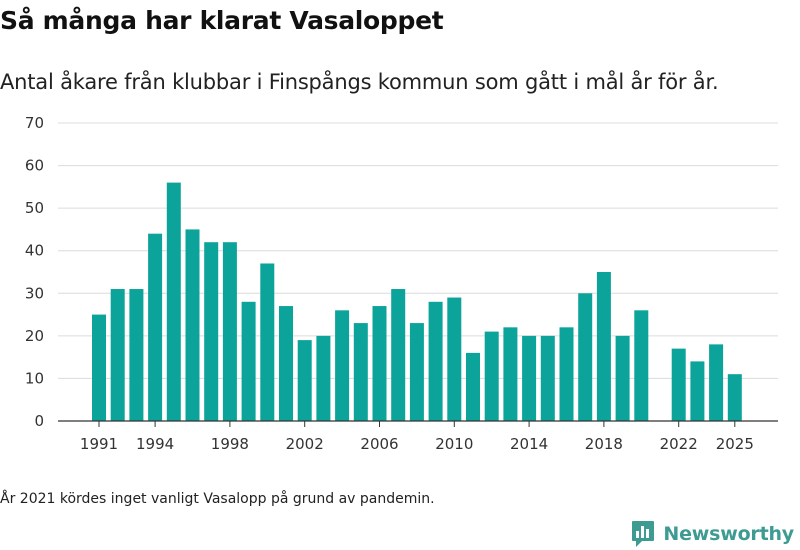 Image resolution: width=800 pixels, height=550 pixels. What do you see at coordinates (418, 436) in the screenshot?
I see `x-axis: 1991 1994 1998 2002 2006 2010 2014 2018 2022 2025` at bounding box center [418, 436].